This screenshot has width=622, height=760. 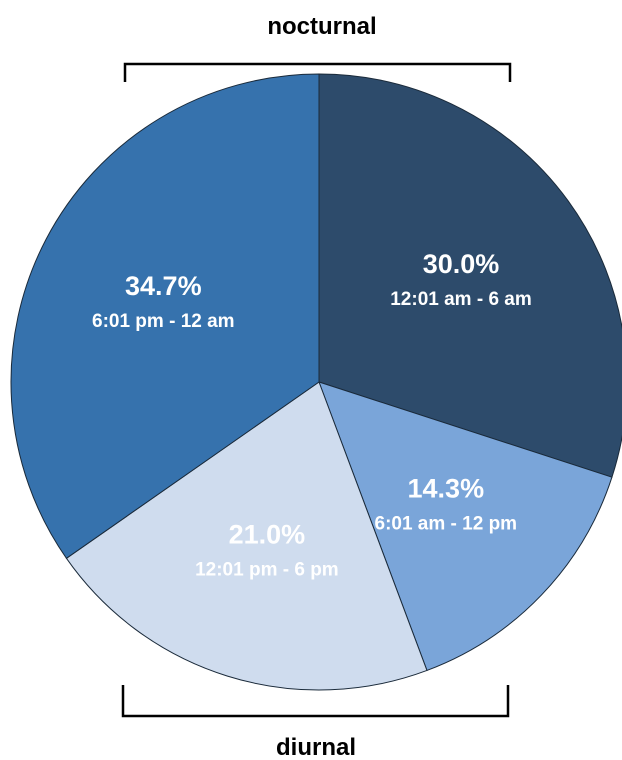 What do you see at coordinates (461, 264) in the screenshot?
I see `slice-percent-label: 30.0%` at bounding box center [461, 264].